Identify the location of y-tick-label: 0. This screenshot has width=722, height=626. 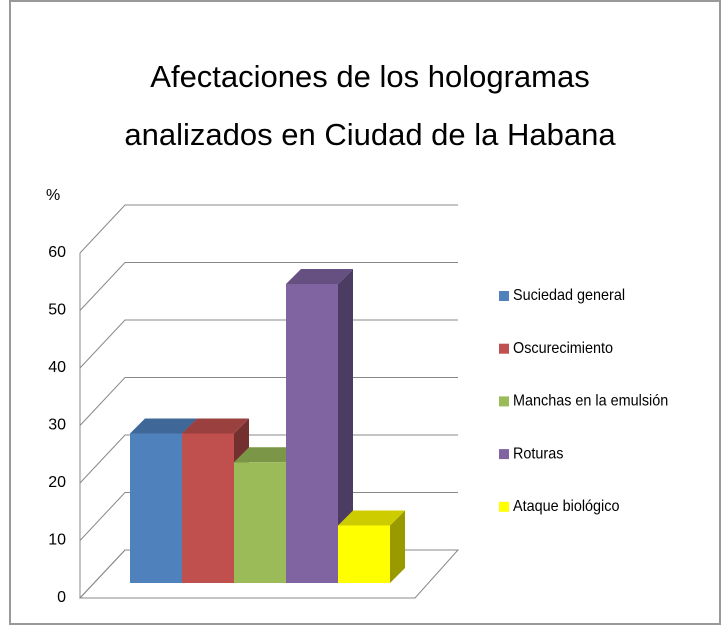
(61, 597).